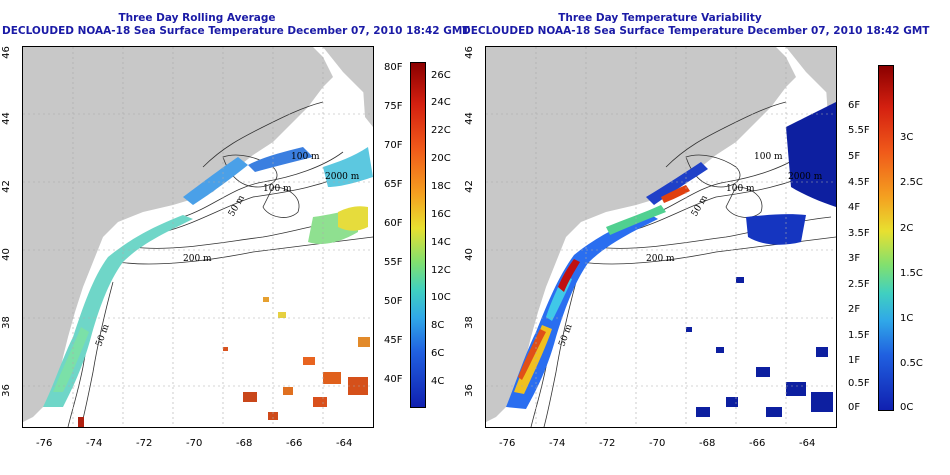  I want to click on left-cb-f-80: 80F, so click(393, 67).